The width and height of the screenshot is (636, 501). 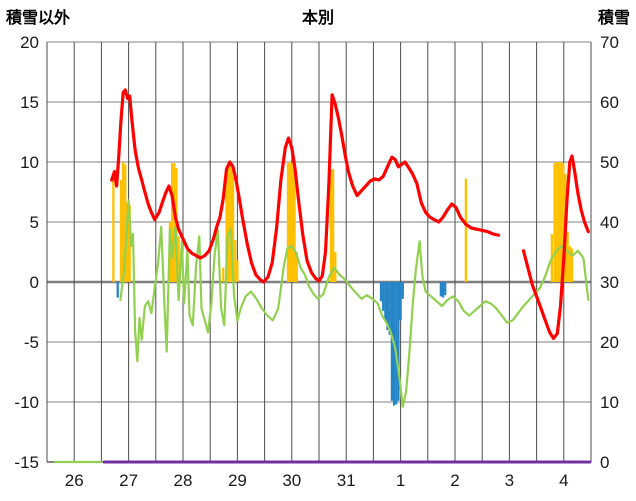 What do you see at coordinates (454, 480) in the screenshot?
I see `x-axis-label: 2` at bounding box center [454, 480].